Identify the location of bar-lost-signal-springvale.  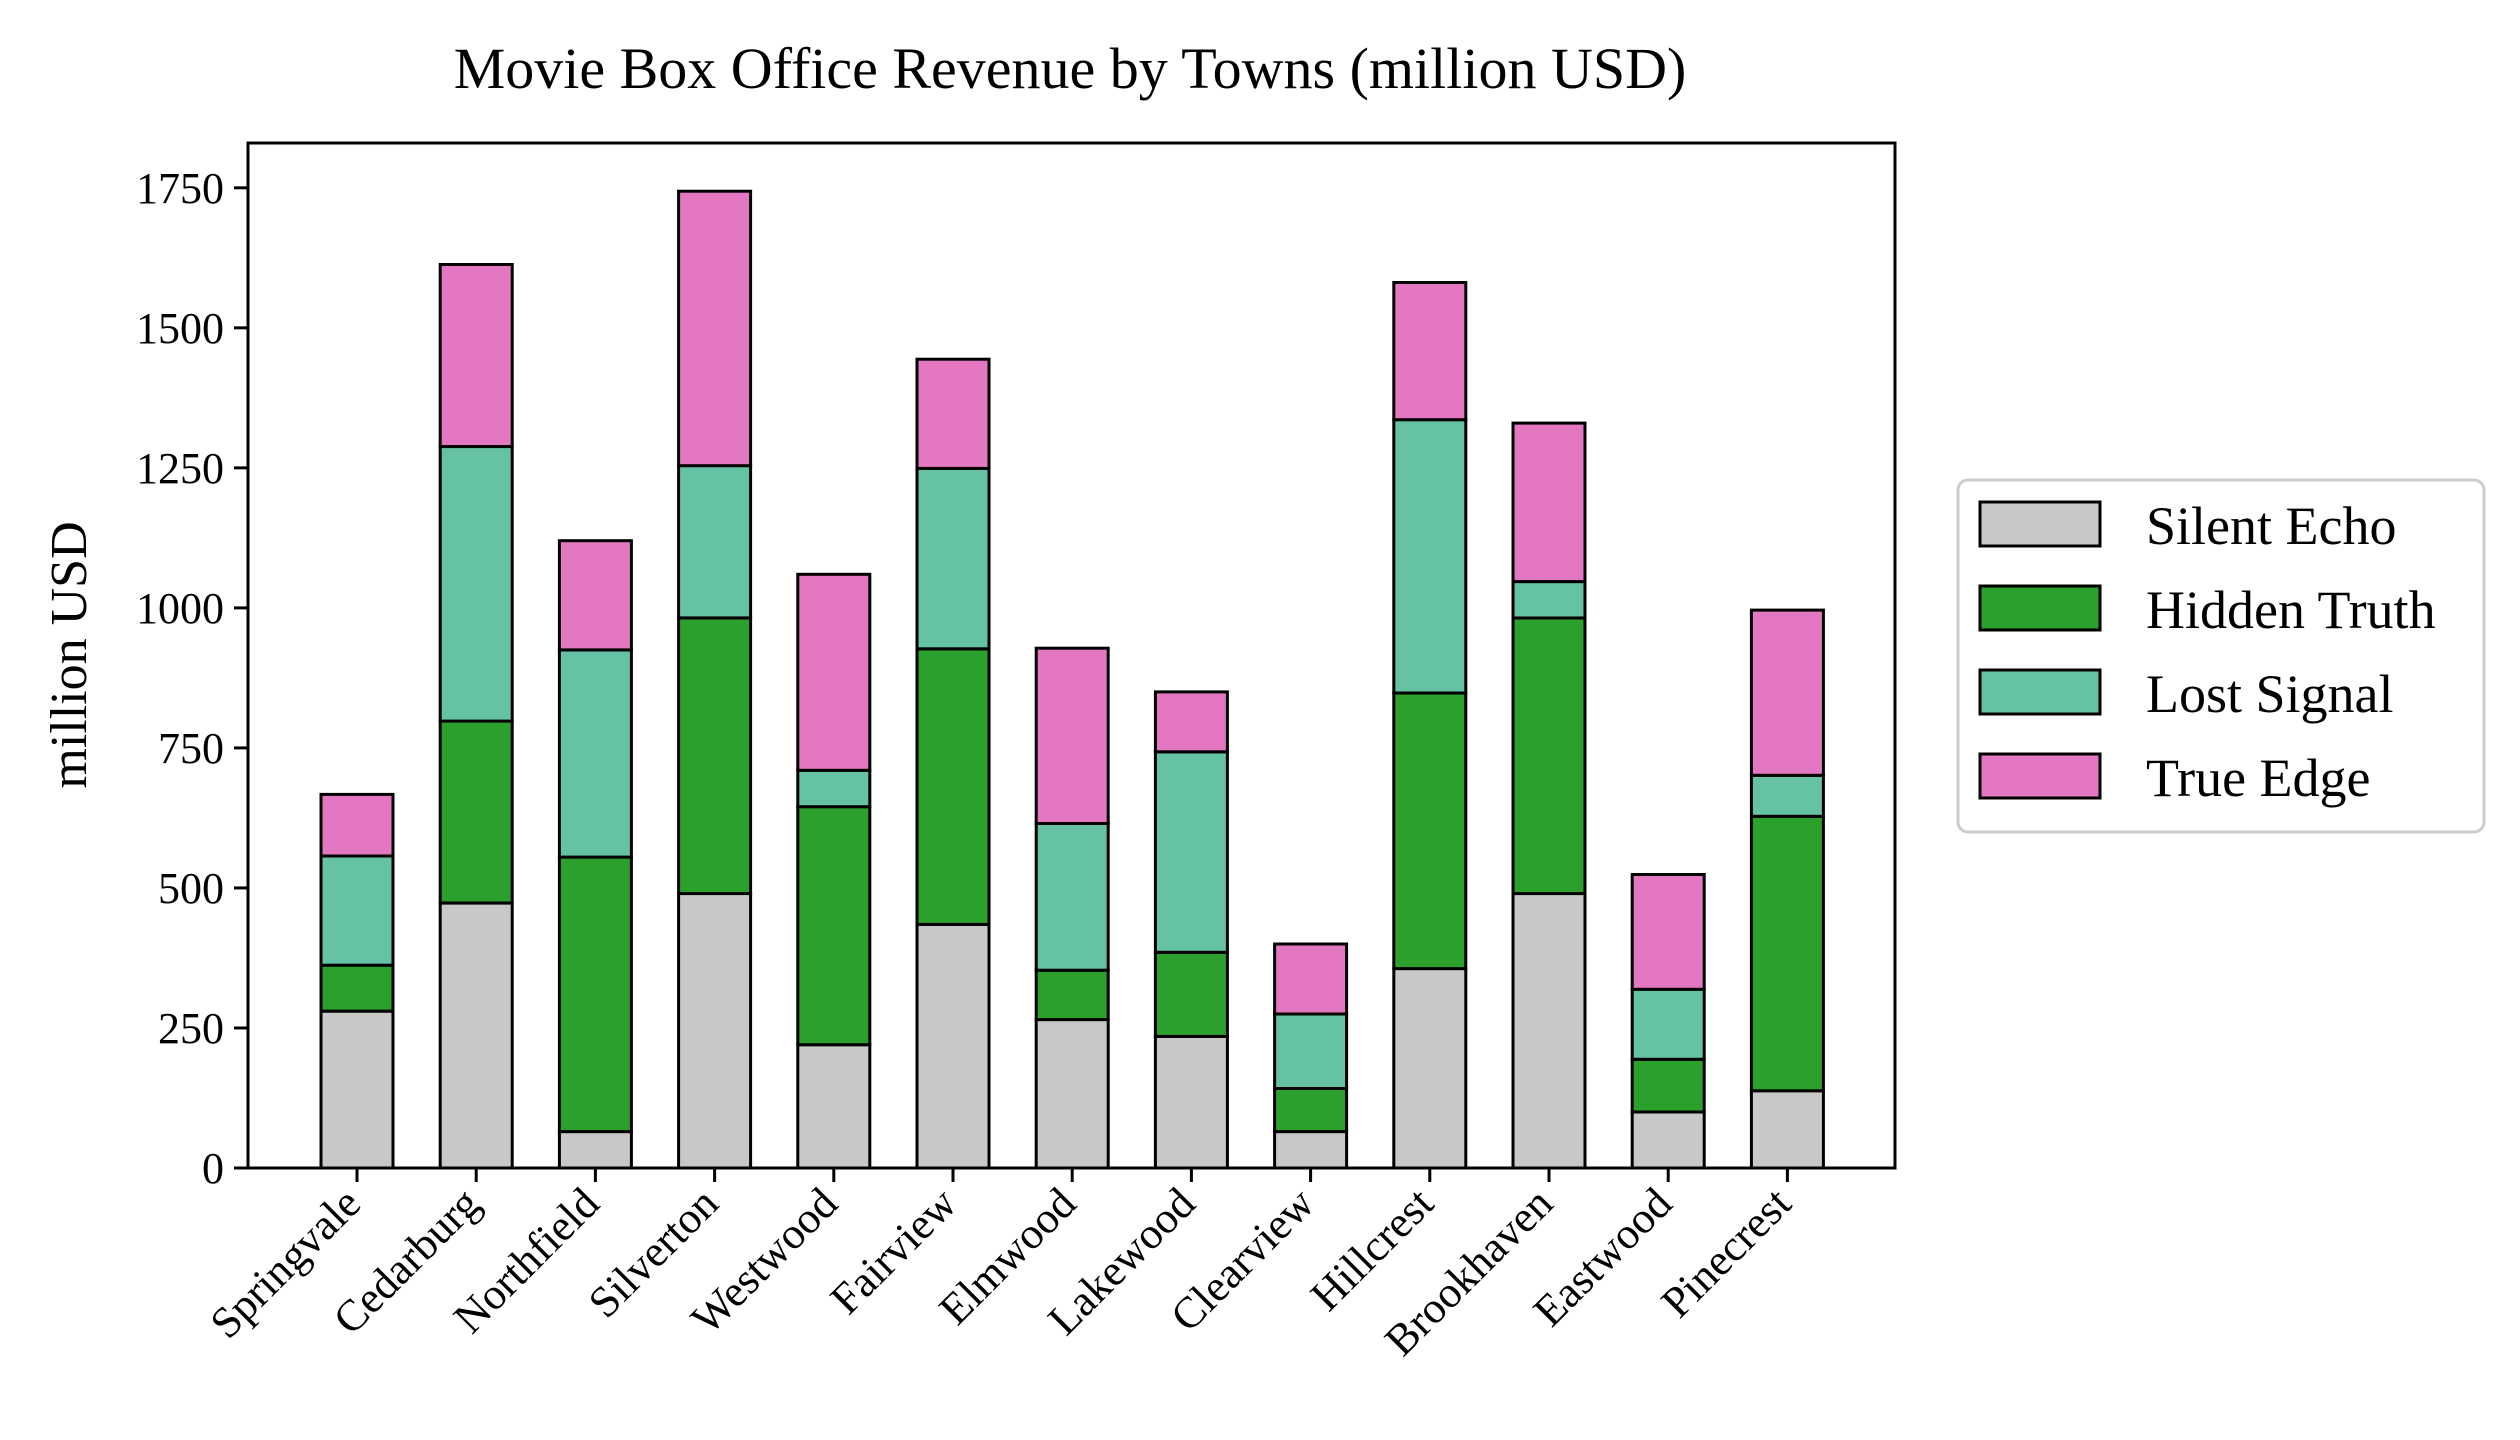
(357, 910).